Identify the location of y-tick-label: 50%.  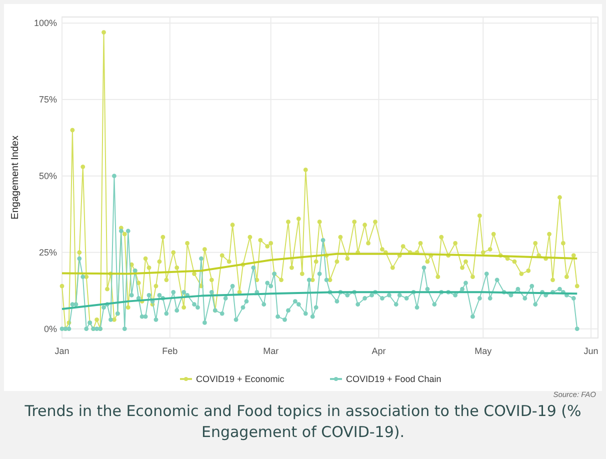
(47, 175).